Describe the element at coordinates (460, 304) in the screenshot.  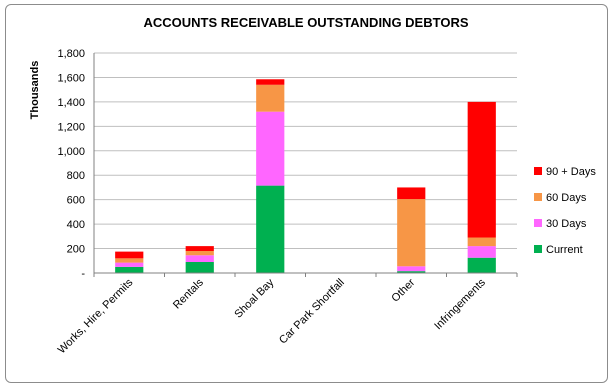
I see `x-tick-label: Infringements` at that location.